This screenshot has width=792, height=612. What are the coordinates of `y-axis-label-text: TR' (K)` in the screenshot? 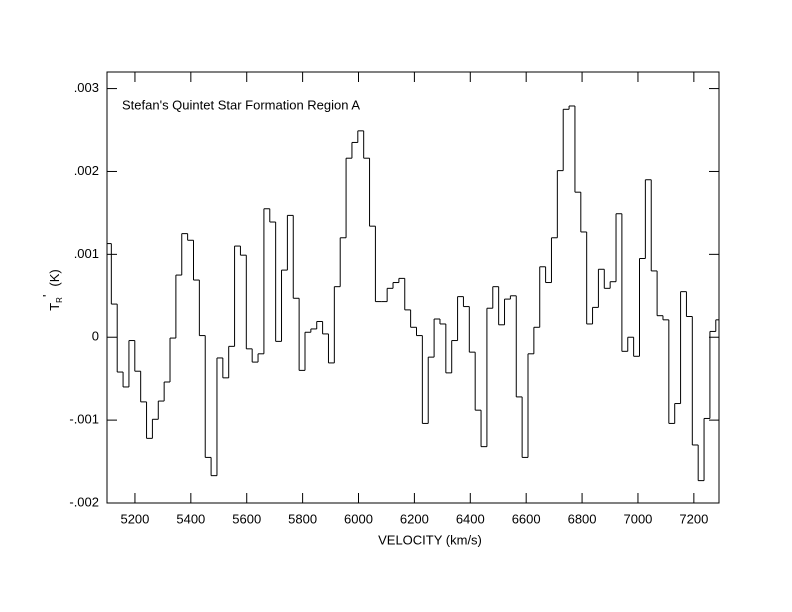 It's located at (52, 290).